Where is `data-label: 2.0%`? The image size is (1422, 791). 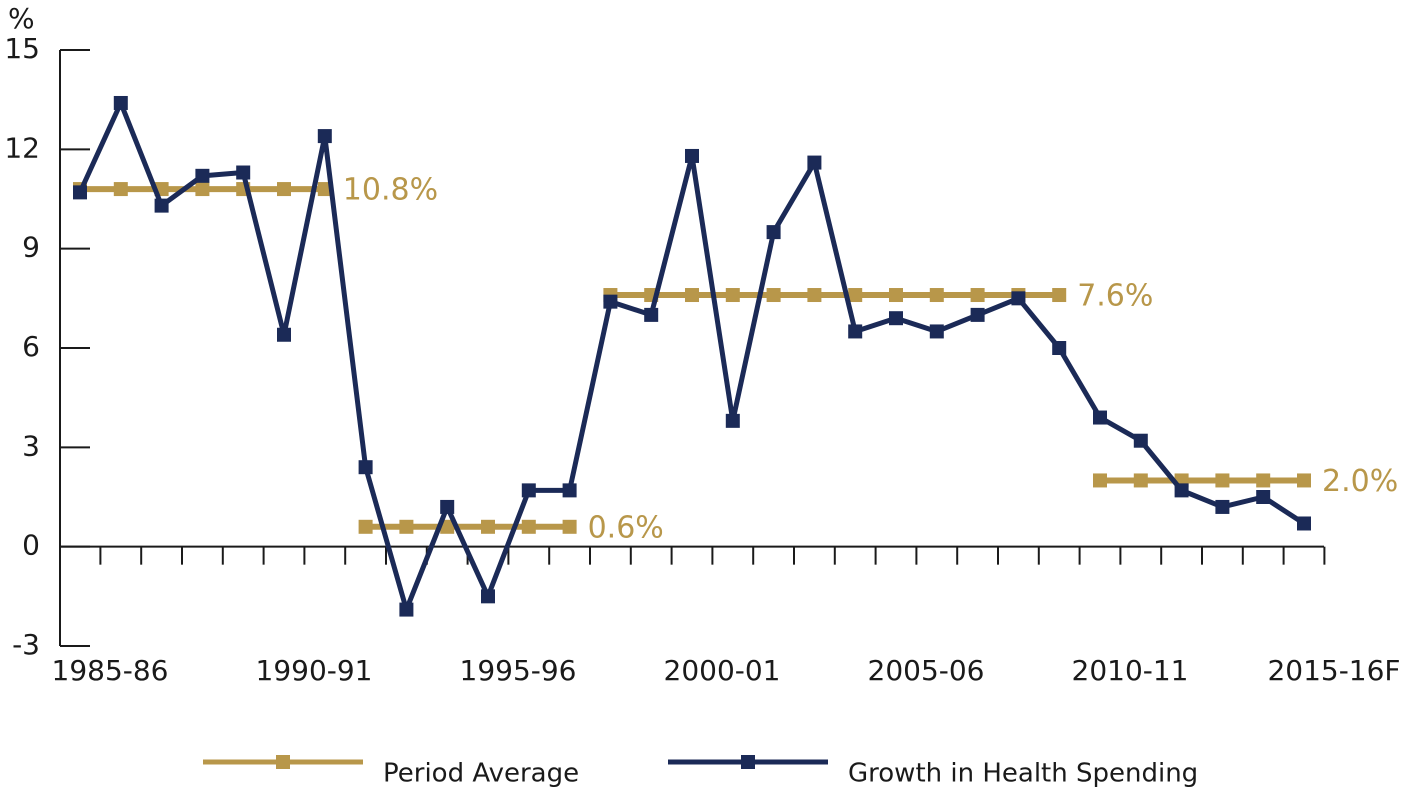 data-label: 2.0% is located at coordinates (1360, 481).